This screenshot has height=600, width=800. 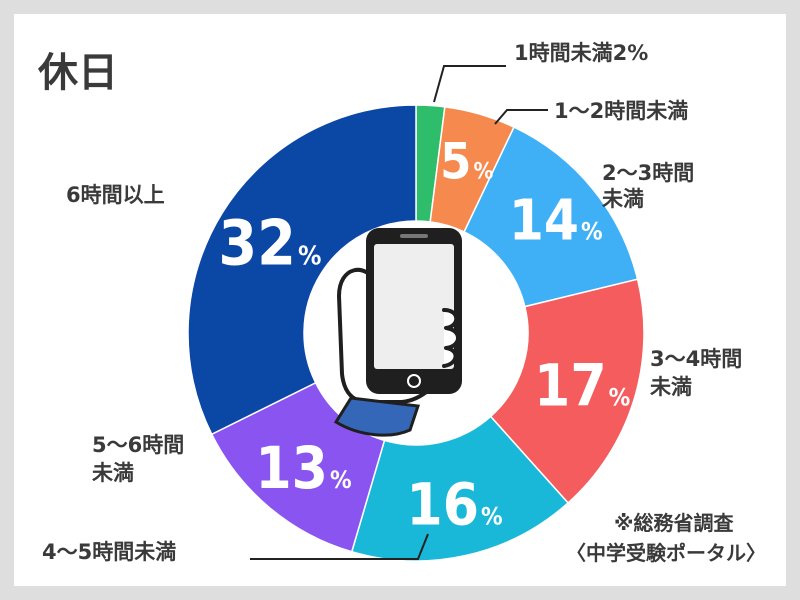 What do you see at coordinates (673, 523) in the screenshot?
I see `source-note: ※総務省調査` at bounding box center [673, 523].